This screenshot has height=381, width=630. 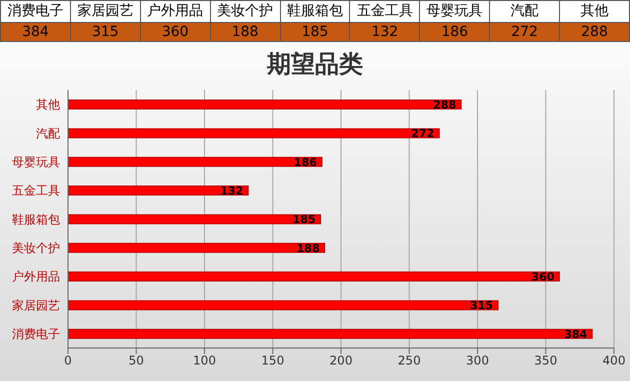 I want to click on y-tick-label: 母婴玩具, so click(x=36, y=161).